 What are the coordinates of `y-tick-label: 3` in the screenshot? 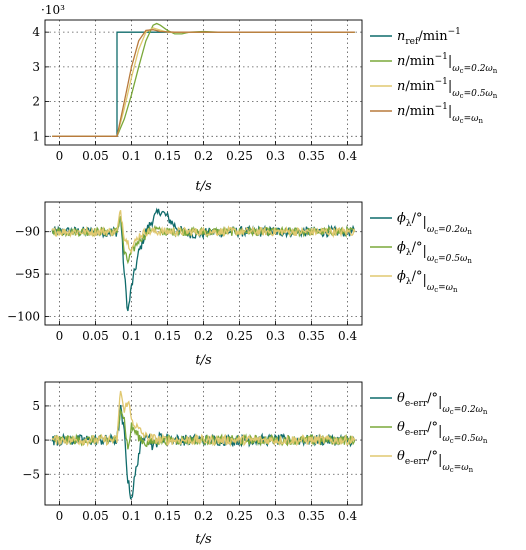 It's located at (36, 67).